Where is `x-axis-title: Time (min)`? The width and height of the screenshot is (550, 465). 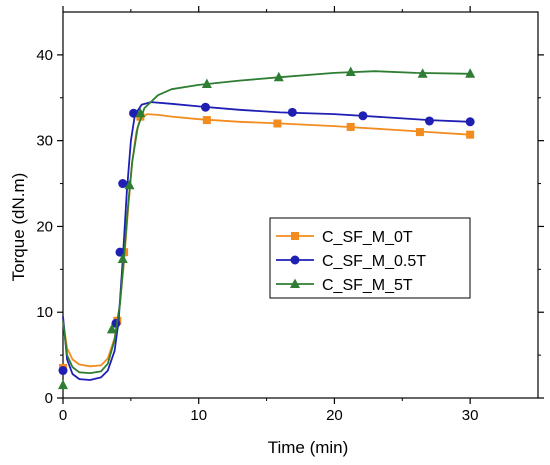
x-axis-title: Time (min) is located at coordinates (308, 447).